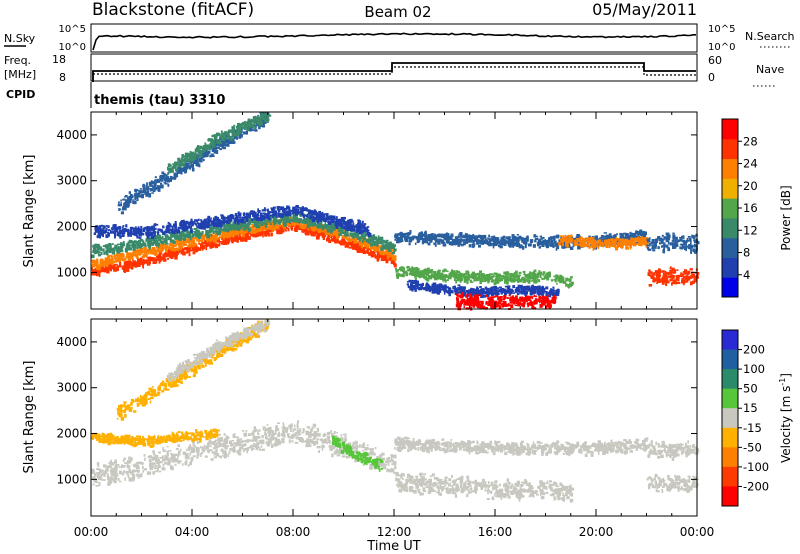 The image size is (800, 554). What do you see at coordinates (397, 12) in the screenshot?
I see `beam-title: Beam 02` at bounding box center [397, 12].